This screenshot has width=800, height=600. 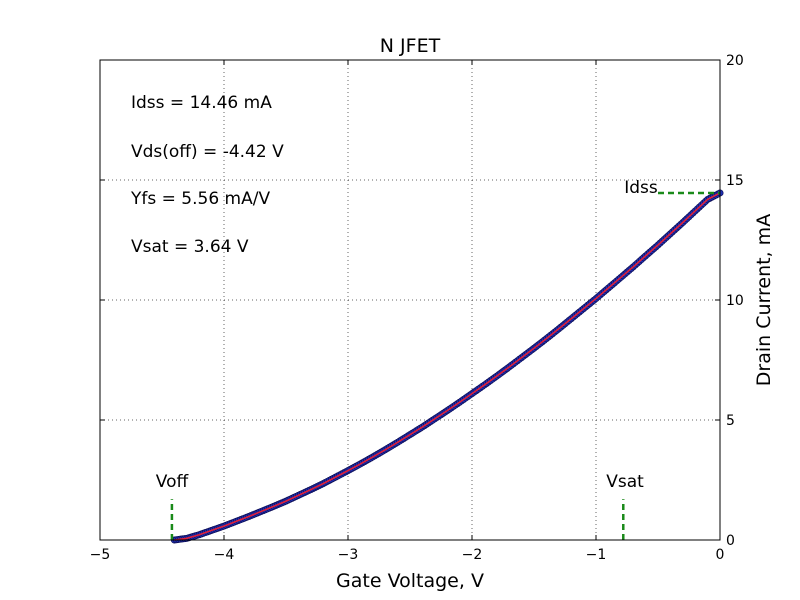 What do you see at coordinates (730, 421) in the screenshot?
I see `y-tick-label: 5` at bounding box center [730, 421].